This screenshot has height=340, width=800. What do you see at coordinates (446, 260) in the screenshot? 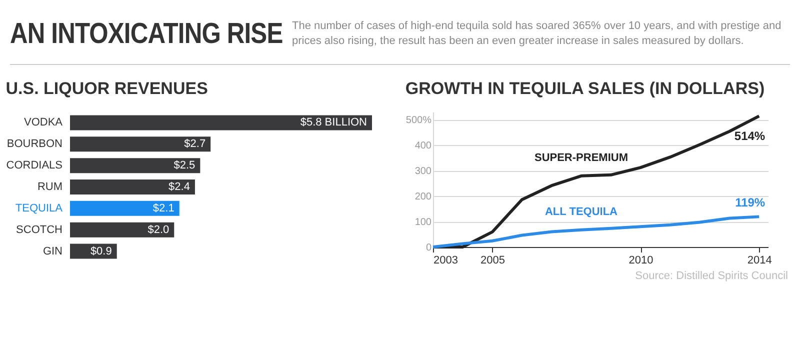
I see `x-tick-label: 2003` at bounding box center [446, 260].